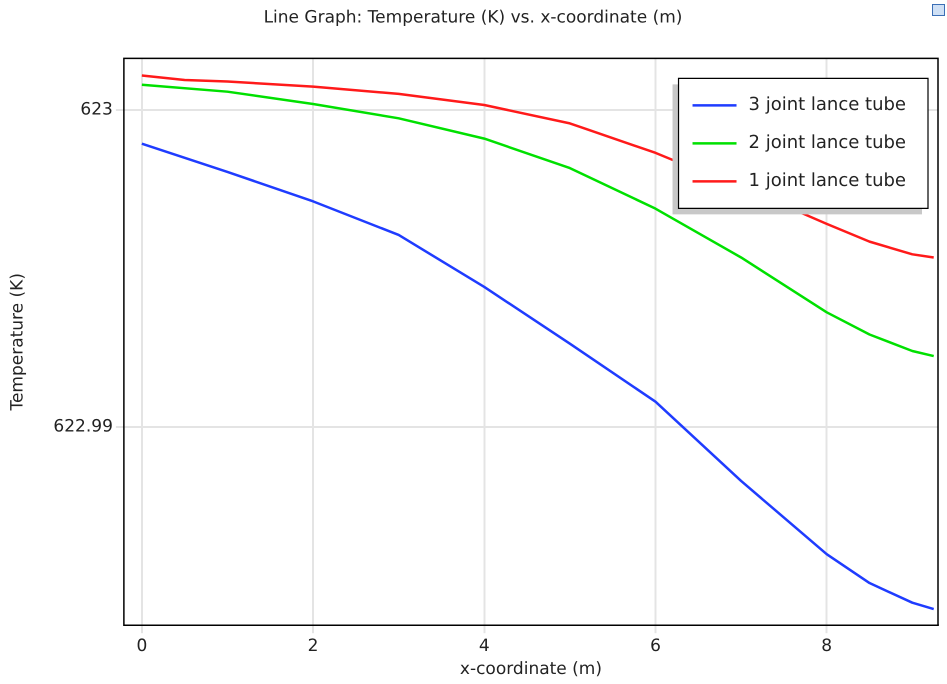 Image resolution: width=947 pixels, height=684 pixels. I want to click on x-tick-label: 4, so click(484, 646).